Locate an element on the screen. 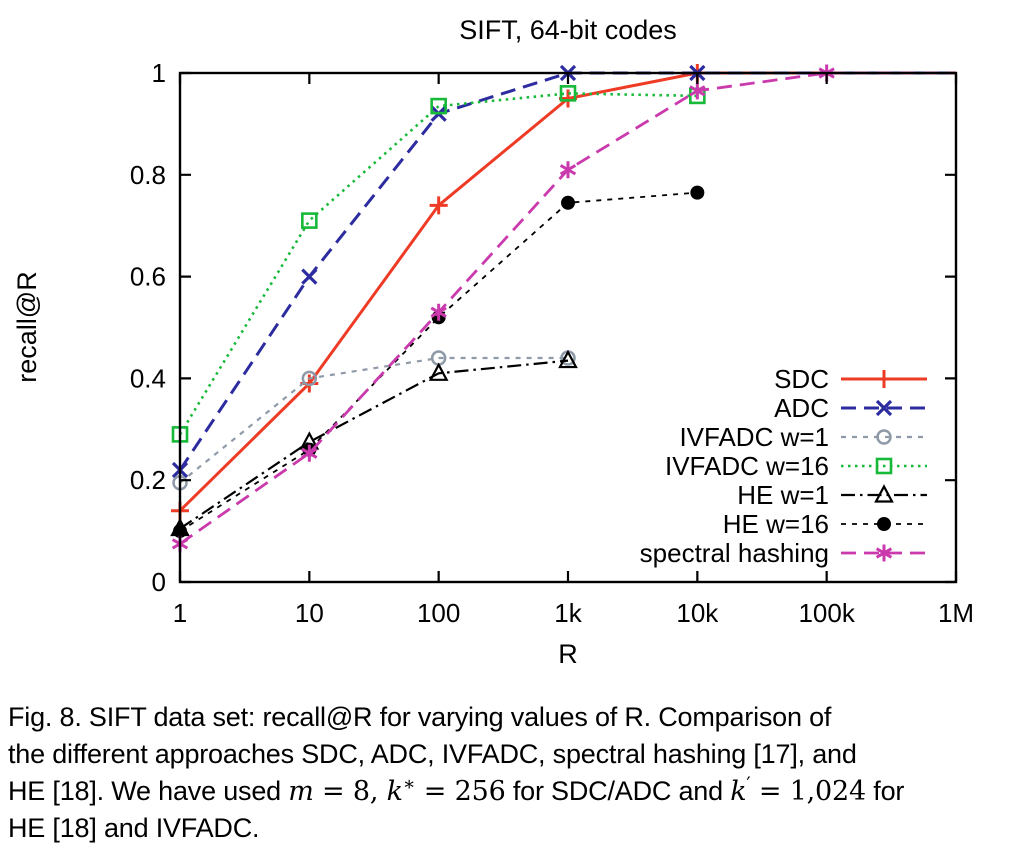 This screenshot has width=1024, height=850. chart-title: SIFT, 64-bit codes is located at coordinates (568, 30).